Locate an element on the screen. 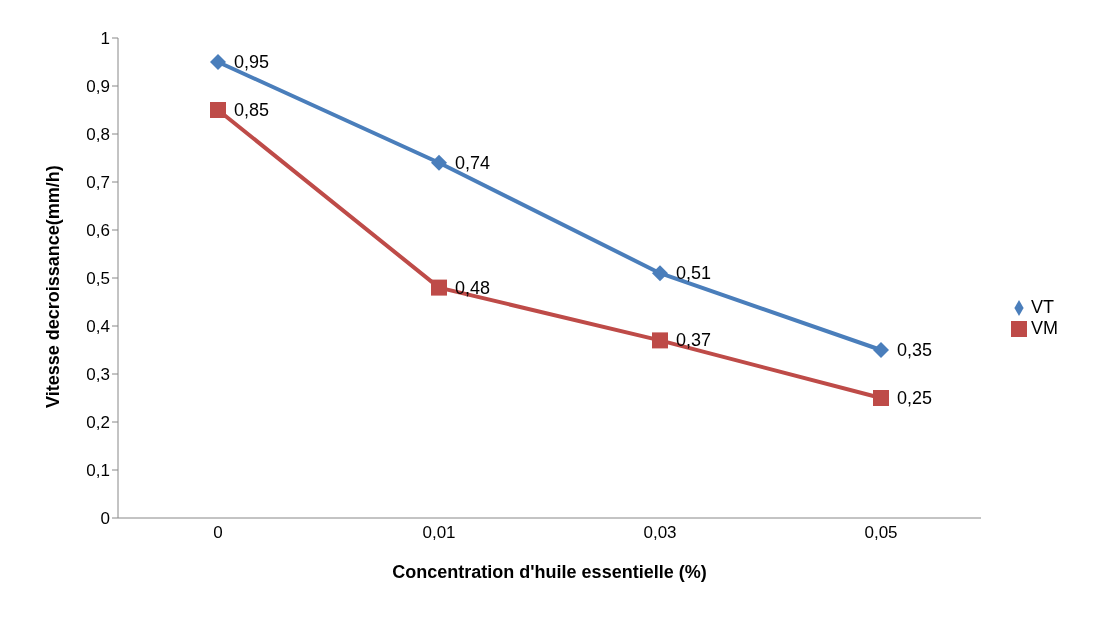 Image resolution: width=1094 pixels, height=638 pixels. data-label: 0,48 is located at coordinates (473, 287).